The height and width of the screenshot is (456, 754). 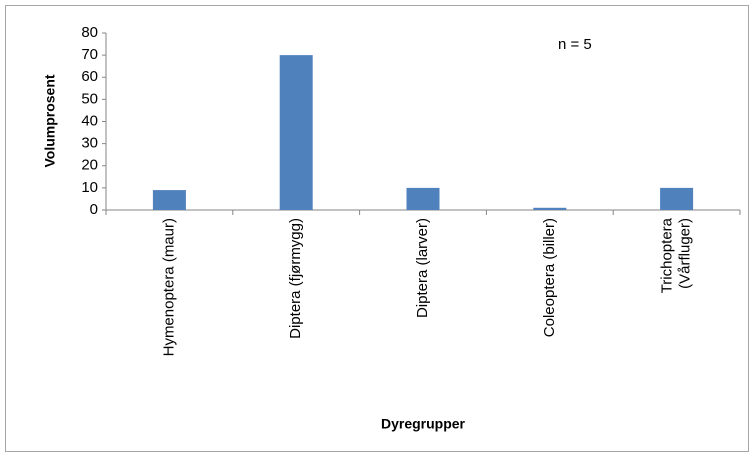 What do you see at coordinates (50, 120) in the screenshot?
I see `y-axis-label: Volumprosent` at bounding box center [50, 120].